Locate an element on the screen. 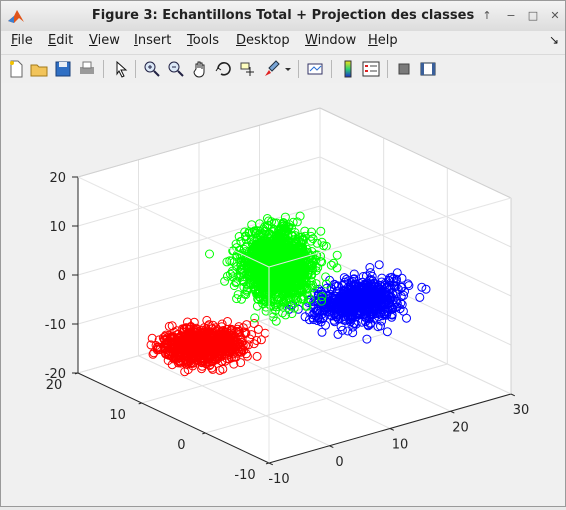  y-tick-label: 20 is located at coordinates (54, 385).